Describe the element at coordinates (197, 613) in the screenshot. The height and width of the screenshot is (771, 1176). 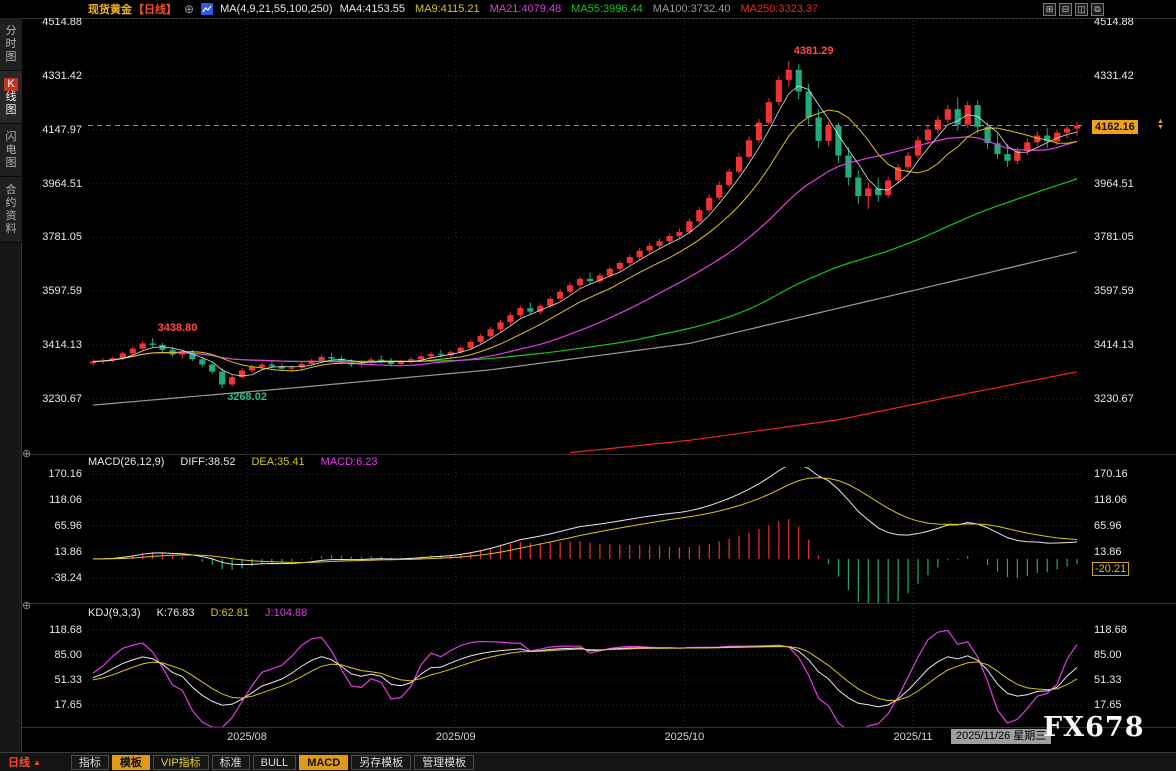
I see `kdj-header: KDJ(9,3,3) K:76.83 D:62.81 J:104.88` at that location.